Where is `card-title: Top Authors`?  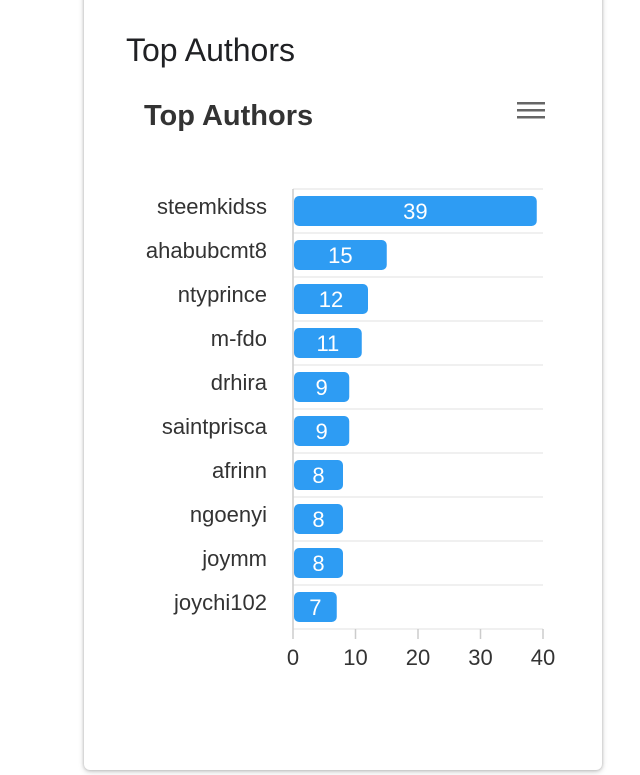
card-title: Top Authors is located at coordinates (210, 50).